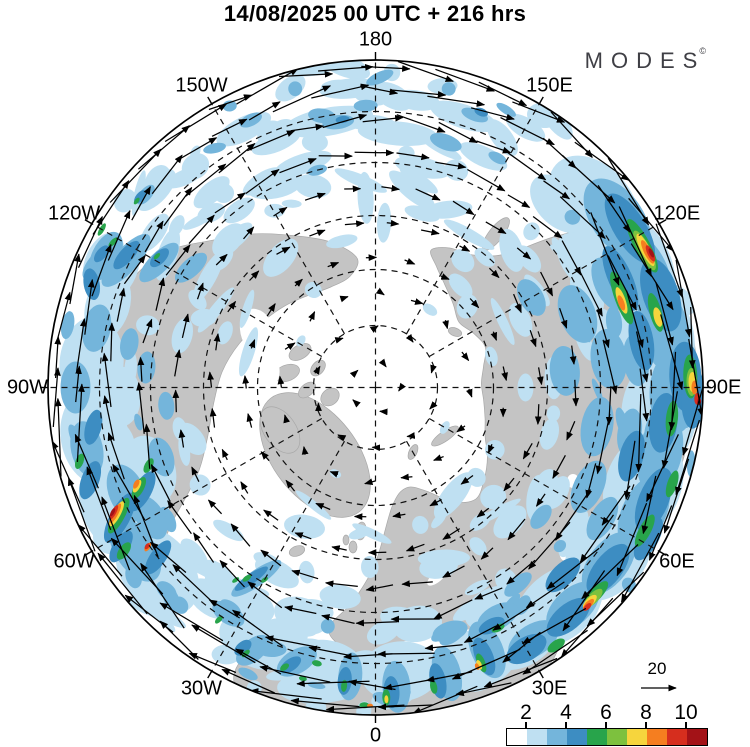 Image resolution: width=750 pixels, height=747 pixels. I want to click on lon-label-30W: 30W, so click(201, 688).